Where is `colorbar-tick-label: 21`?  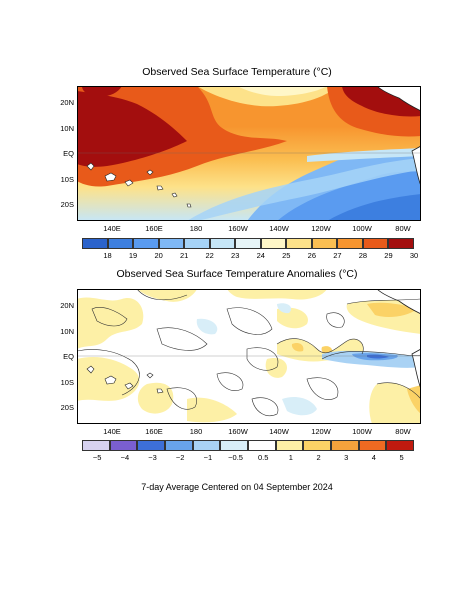 colorbar-tick-label: 21 is located at coordinates (184, 255).